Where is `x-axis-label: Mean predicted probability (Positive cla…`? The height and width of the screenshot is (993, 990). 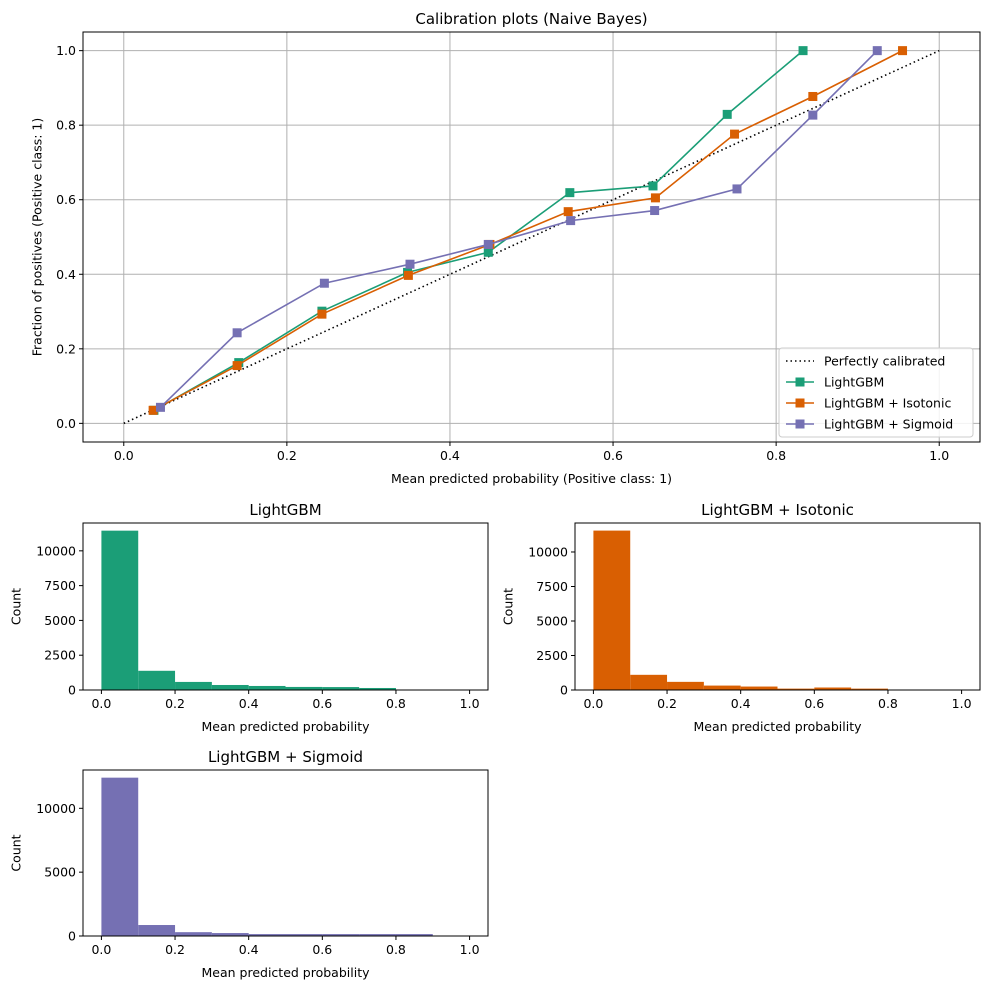 x-axis-label: Mean predicted probability (Positive cla… is located at coordinates (531, 478).